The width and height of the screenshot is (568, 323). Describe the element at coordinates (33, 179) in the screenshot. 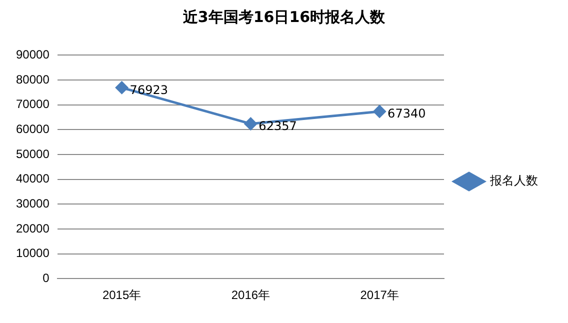

I see `y-tick-label: 40000` at that location.